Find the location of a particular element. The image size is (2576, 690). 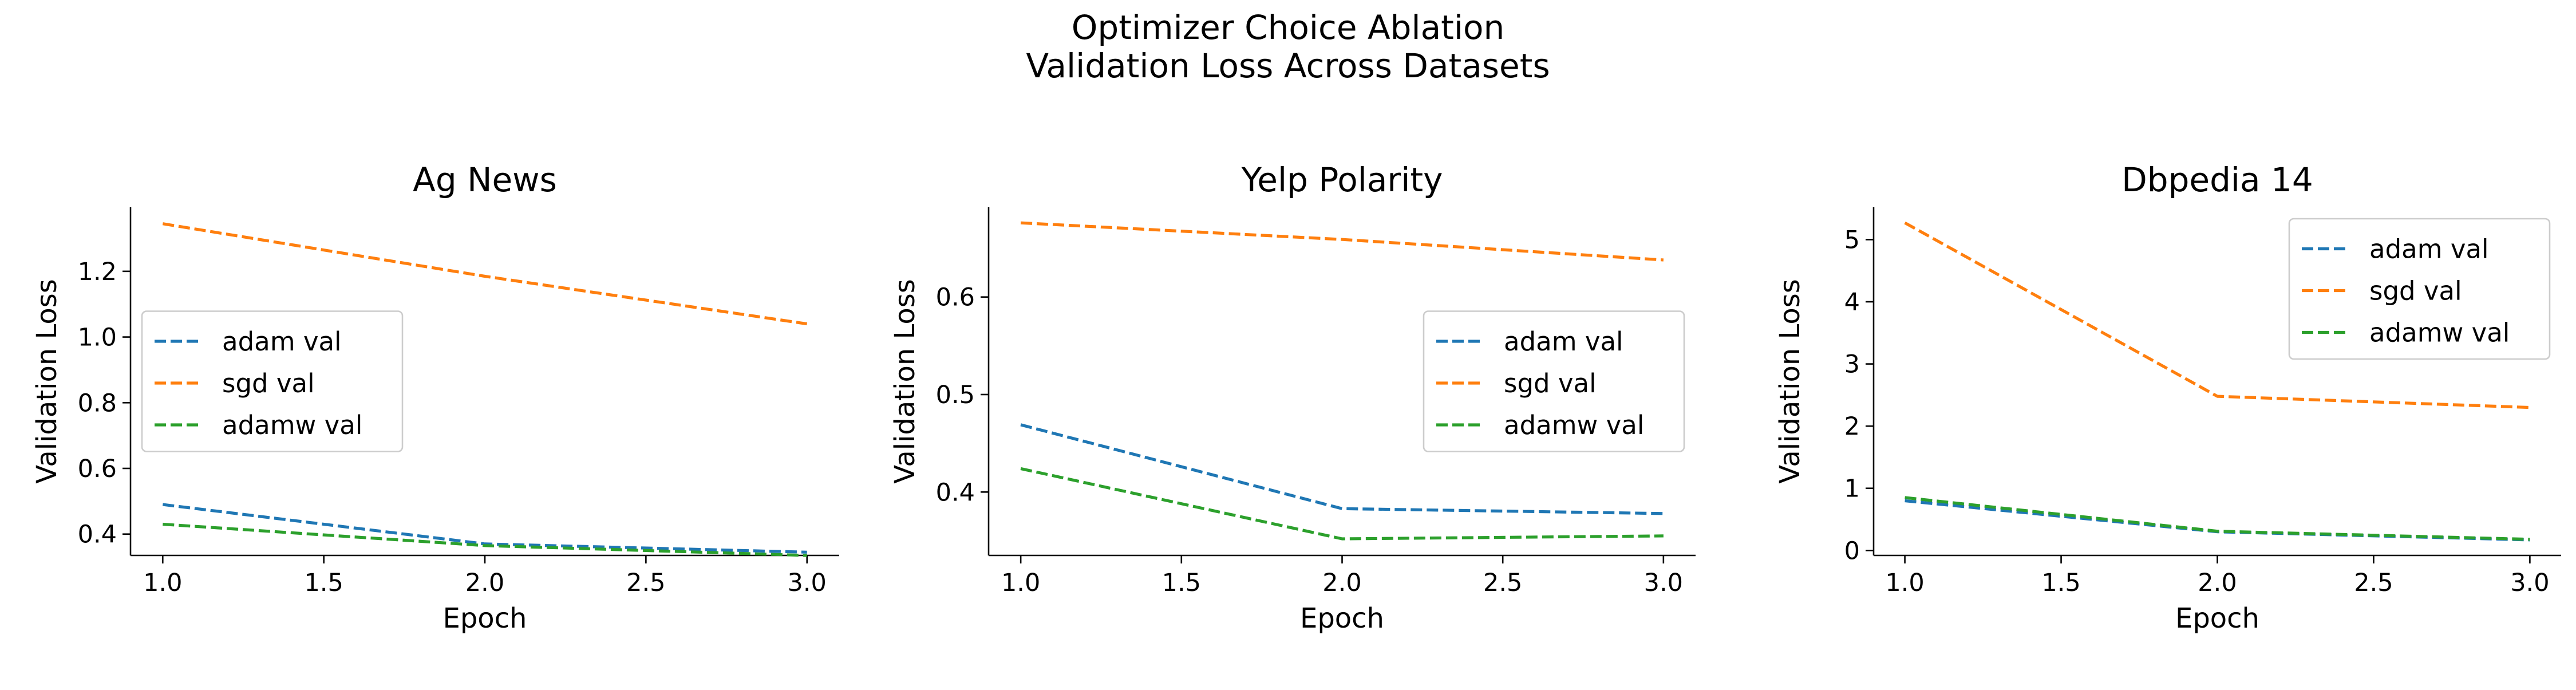

y-tick-label: 1.2 is located at coordinates (97, 272).